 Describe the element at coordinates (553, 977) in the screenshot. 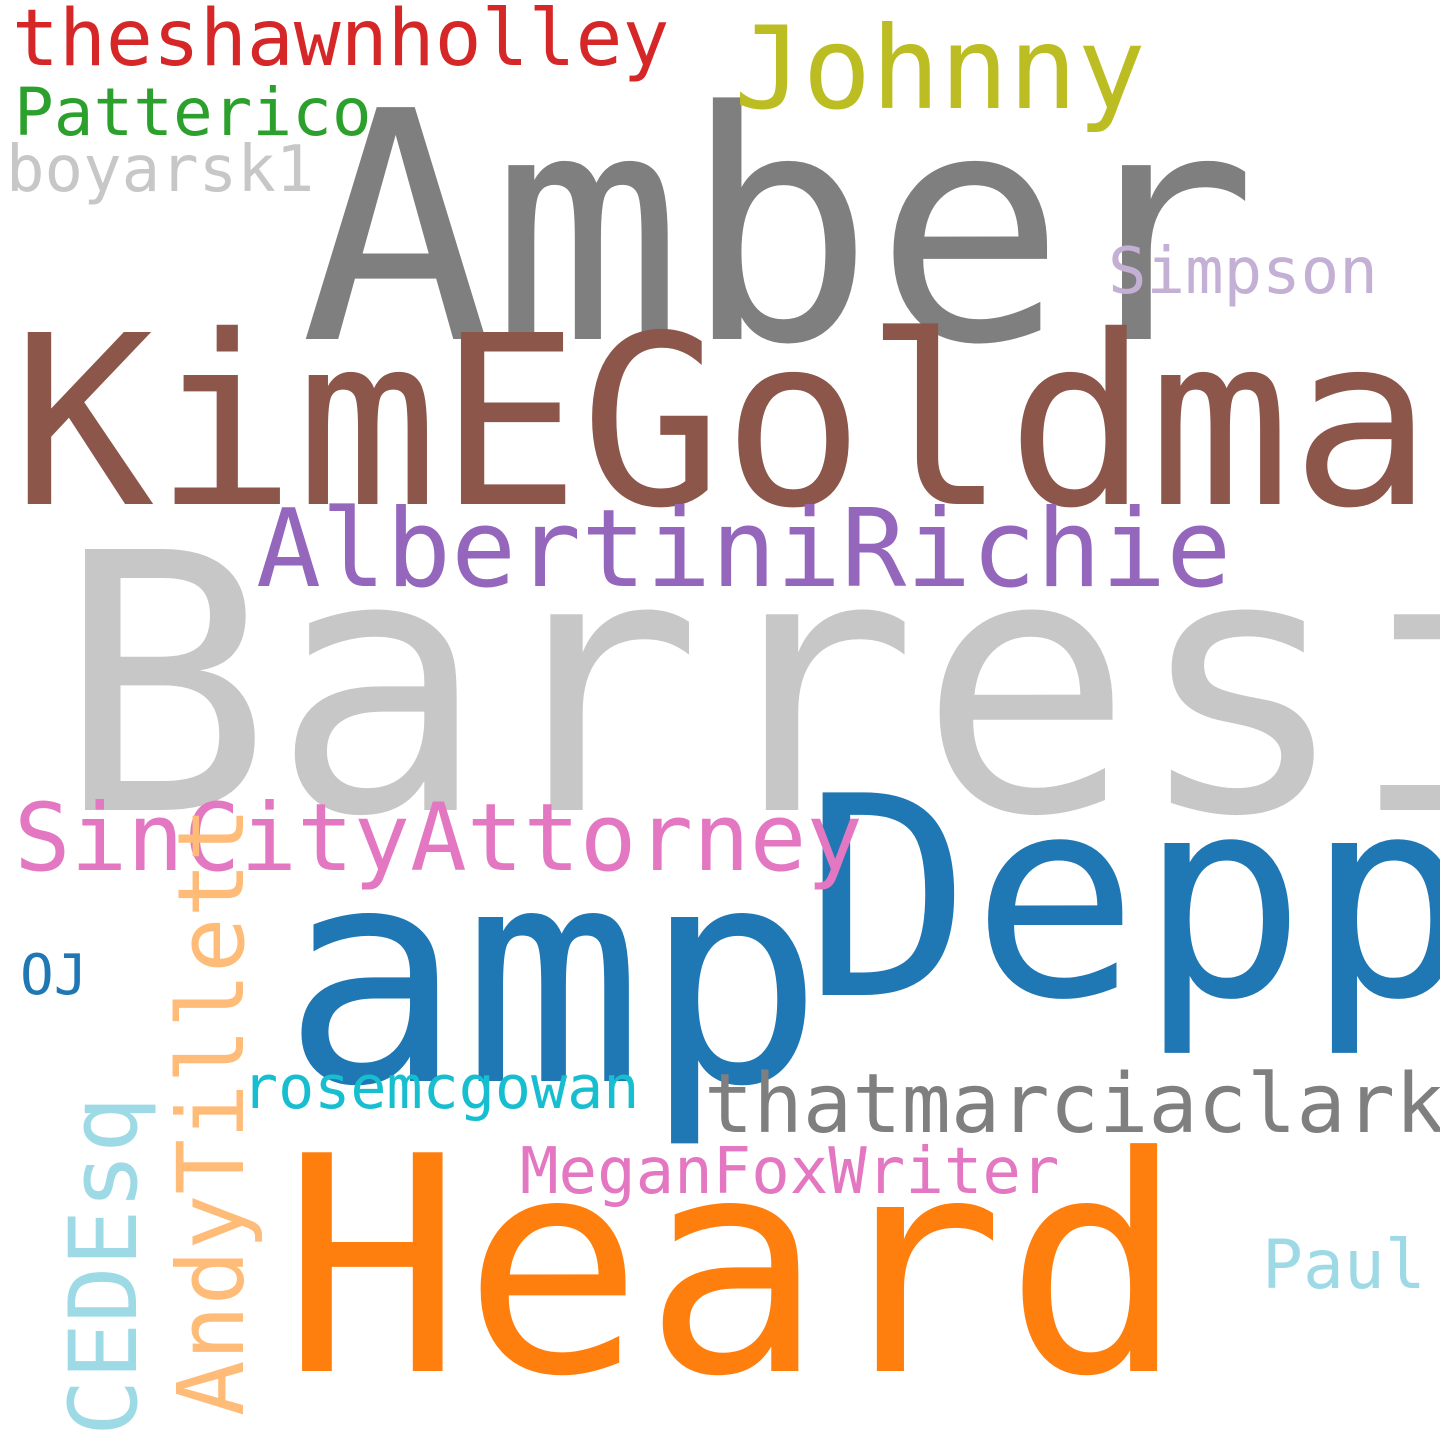

I see `word-amp: amp` at that location.